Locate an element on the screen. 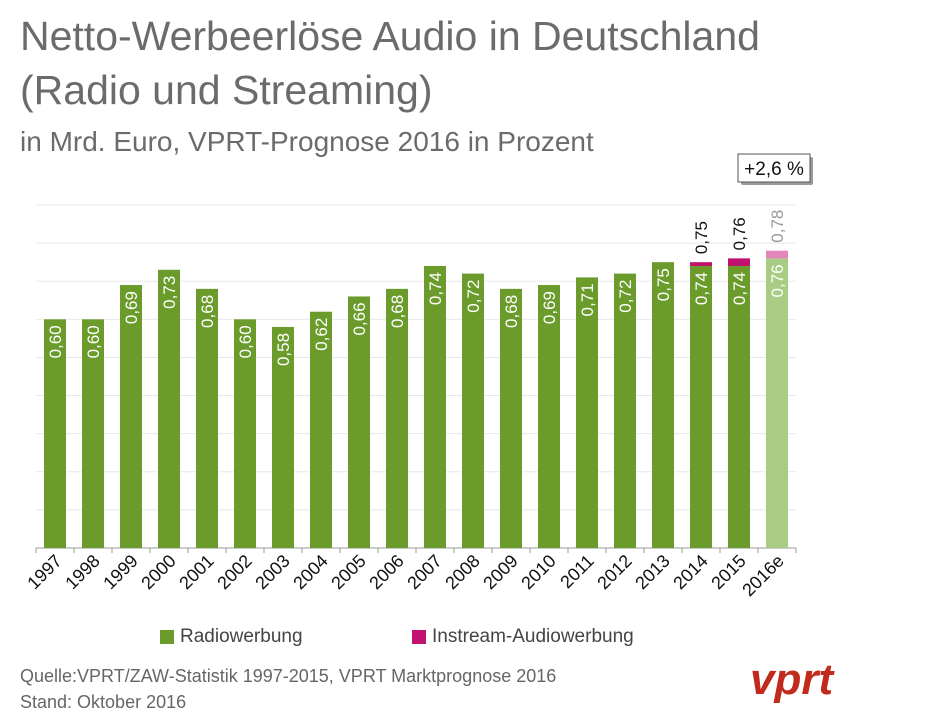 Image resolution: width=940 pixels, height=720 pixels. x-tick-label: 2001 is located at coordinates (196, 572).